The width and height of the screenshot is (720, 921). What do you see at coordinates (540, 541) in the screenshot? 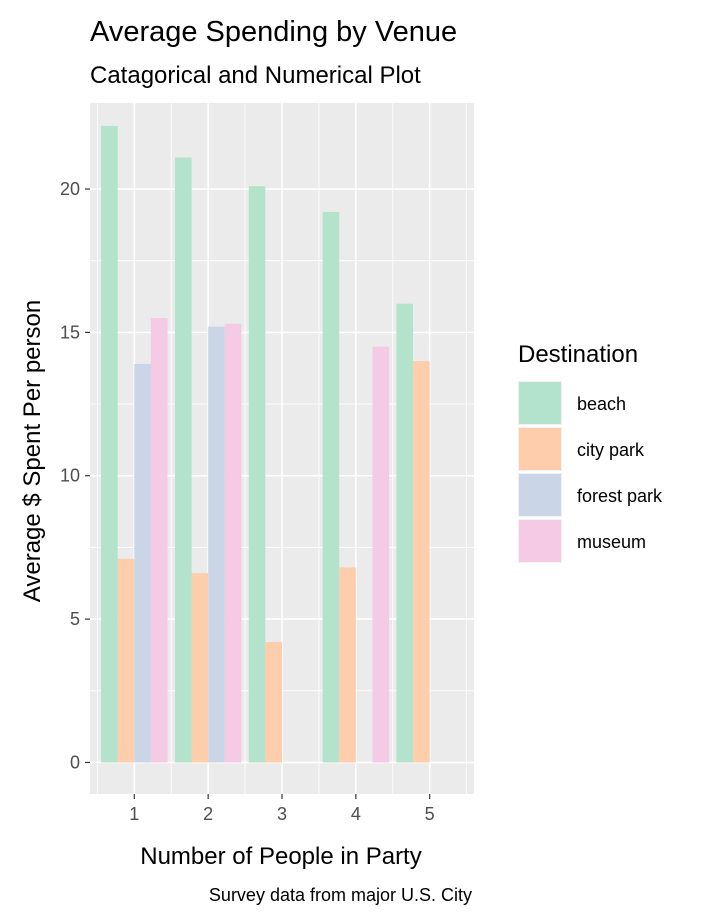
I see `legend-swatch-museum` at bounding box center [540, 541].